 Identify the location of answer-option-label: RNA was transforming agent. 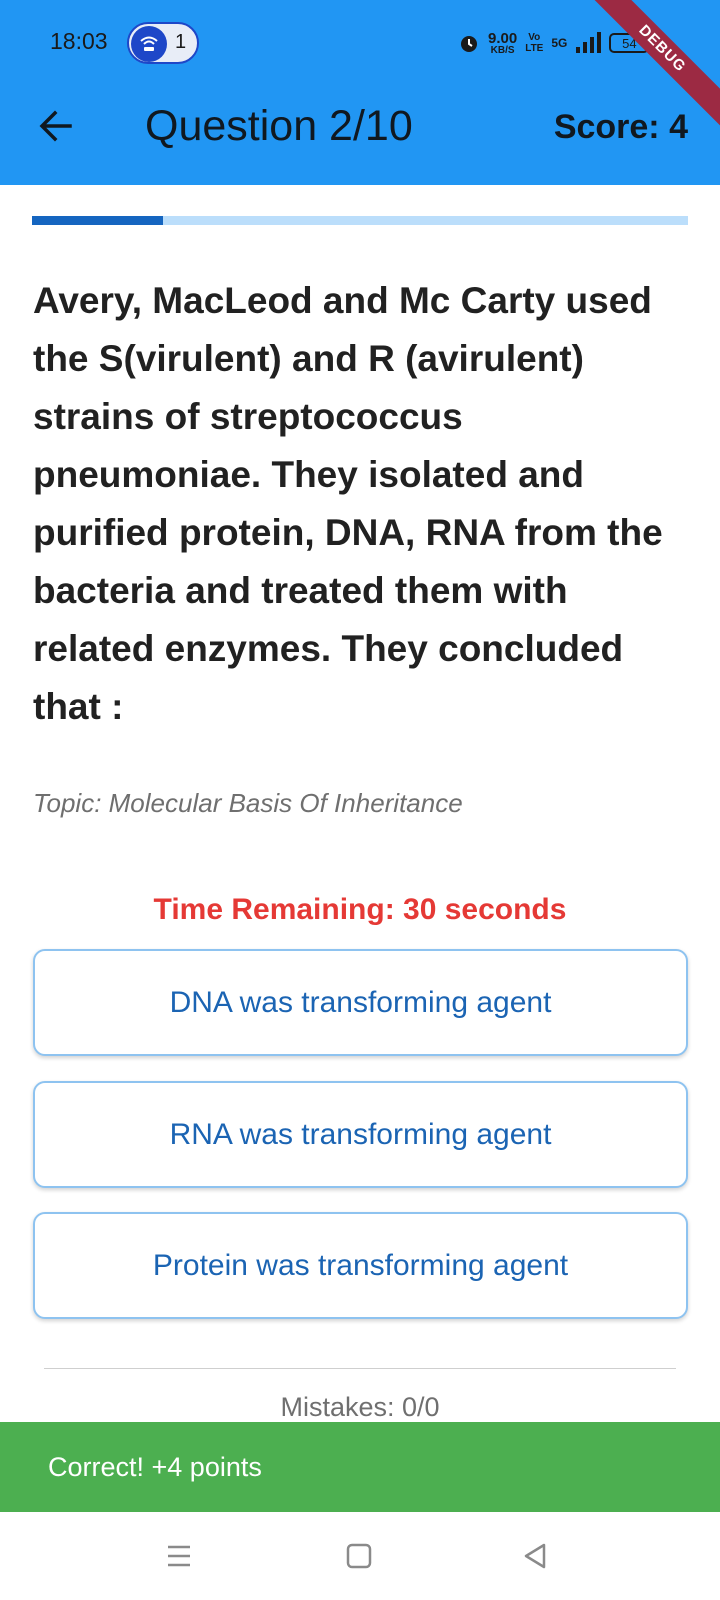
(360, 1134).